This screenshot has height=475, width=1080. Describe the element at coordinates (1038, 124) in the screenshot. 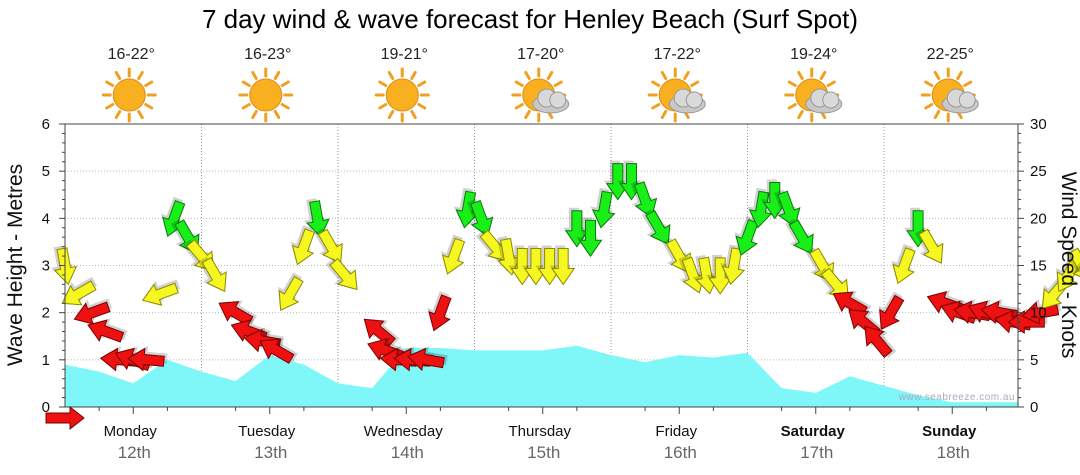

I see `right-tick-label: 30` at that location.